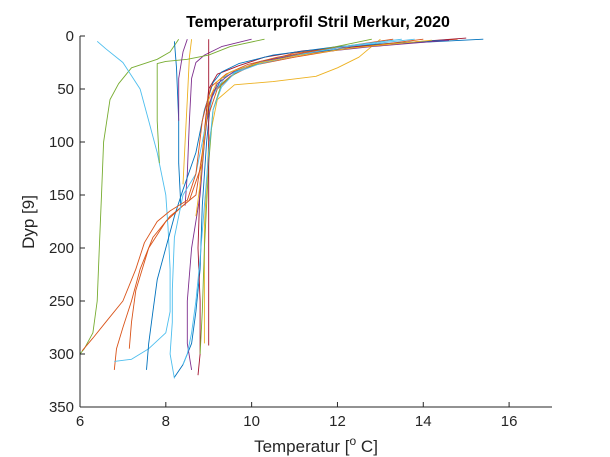  Describe the element at coordinates (337, 421) in the screenshot. I see `x-tick-label: 12` at that location.